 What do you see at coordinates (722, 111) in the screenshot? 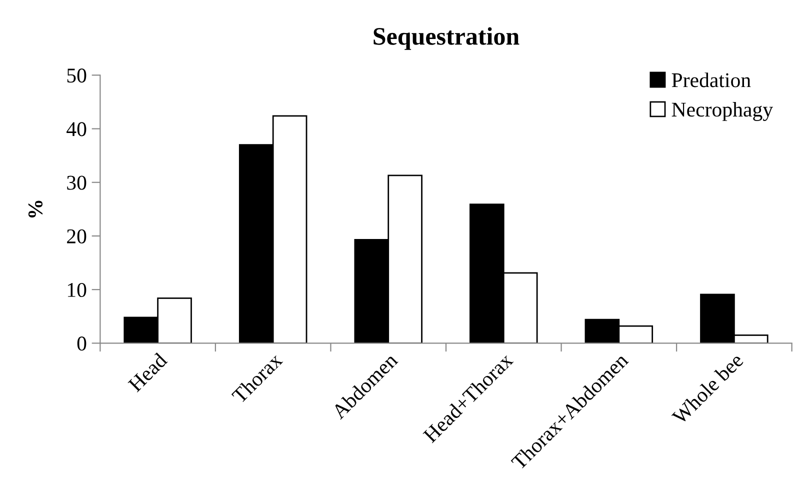
I see `legend-label: Necrophagy` at bounding box center [722, 111].